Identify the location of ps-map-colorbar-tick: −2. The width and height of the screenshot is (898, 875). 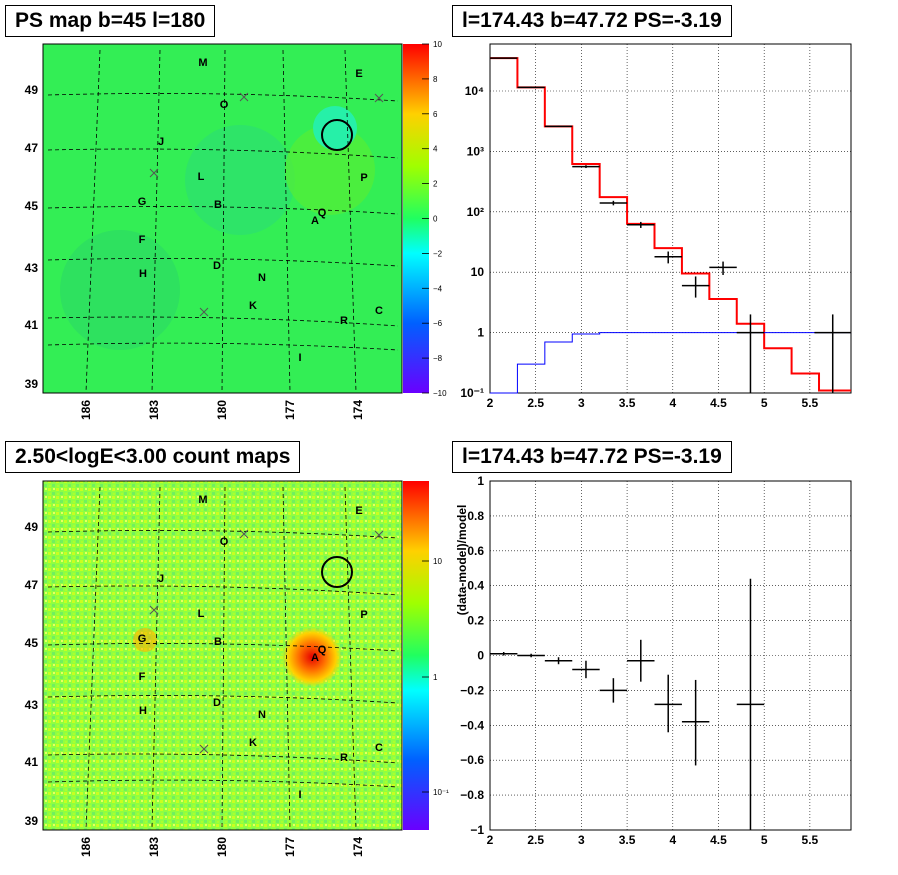
(438, 253).